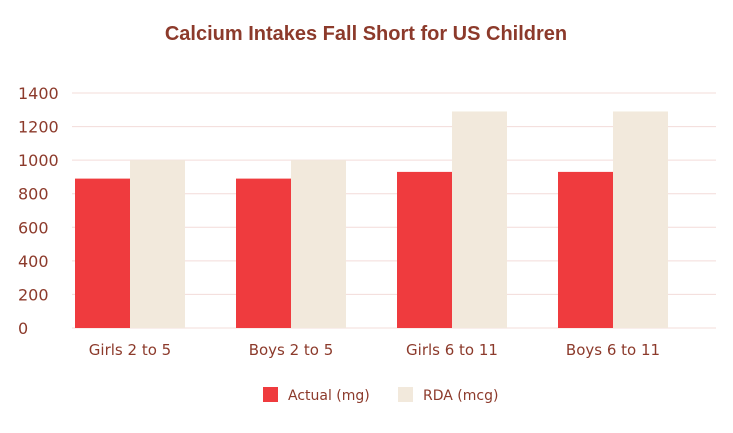  I want to click on x-category-label: Girls 6 to 11, so click(452, 350).